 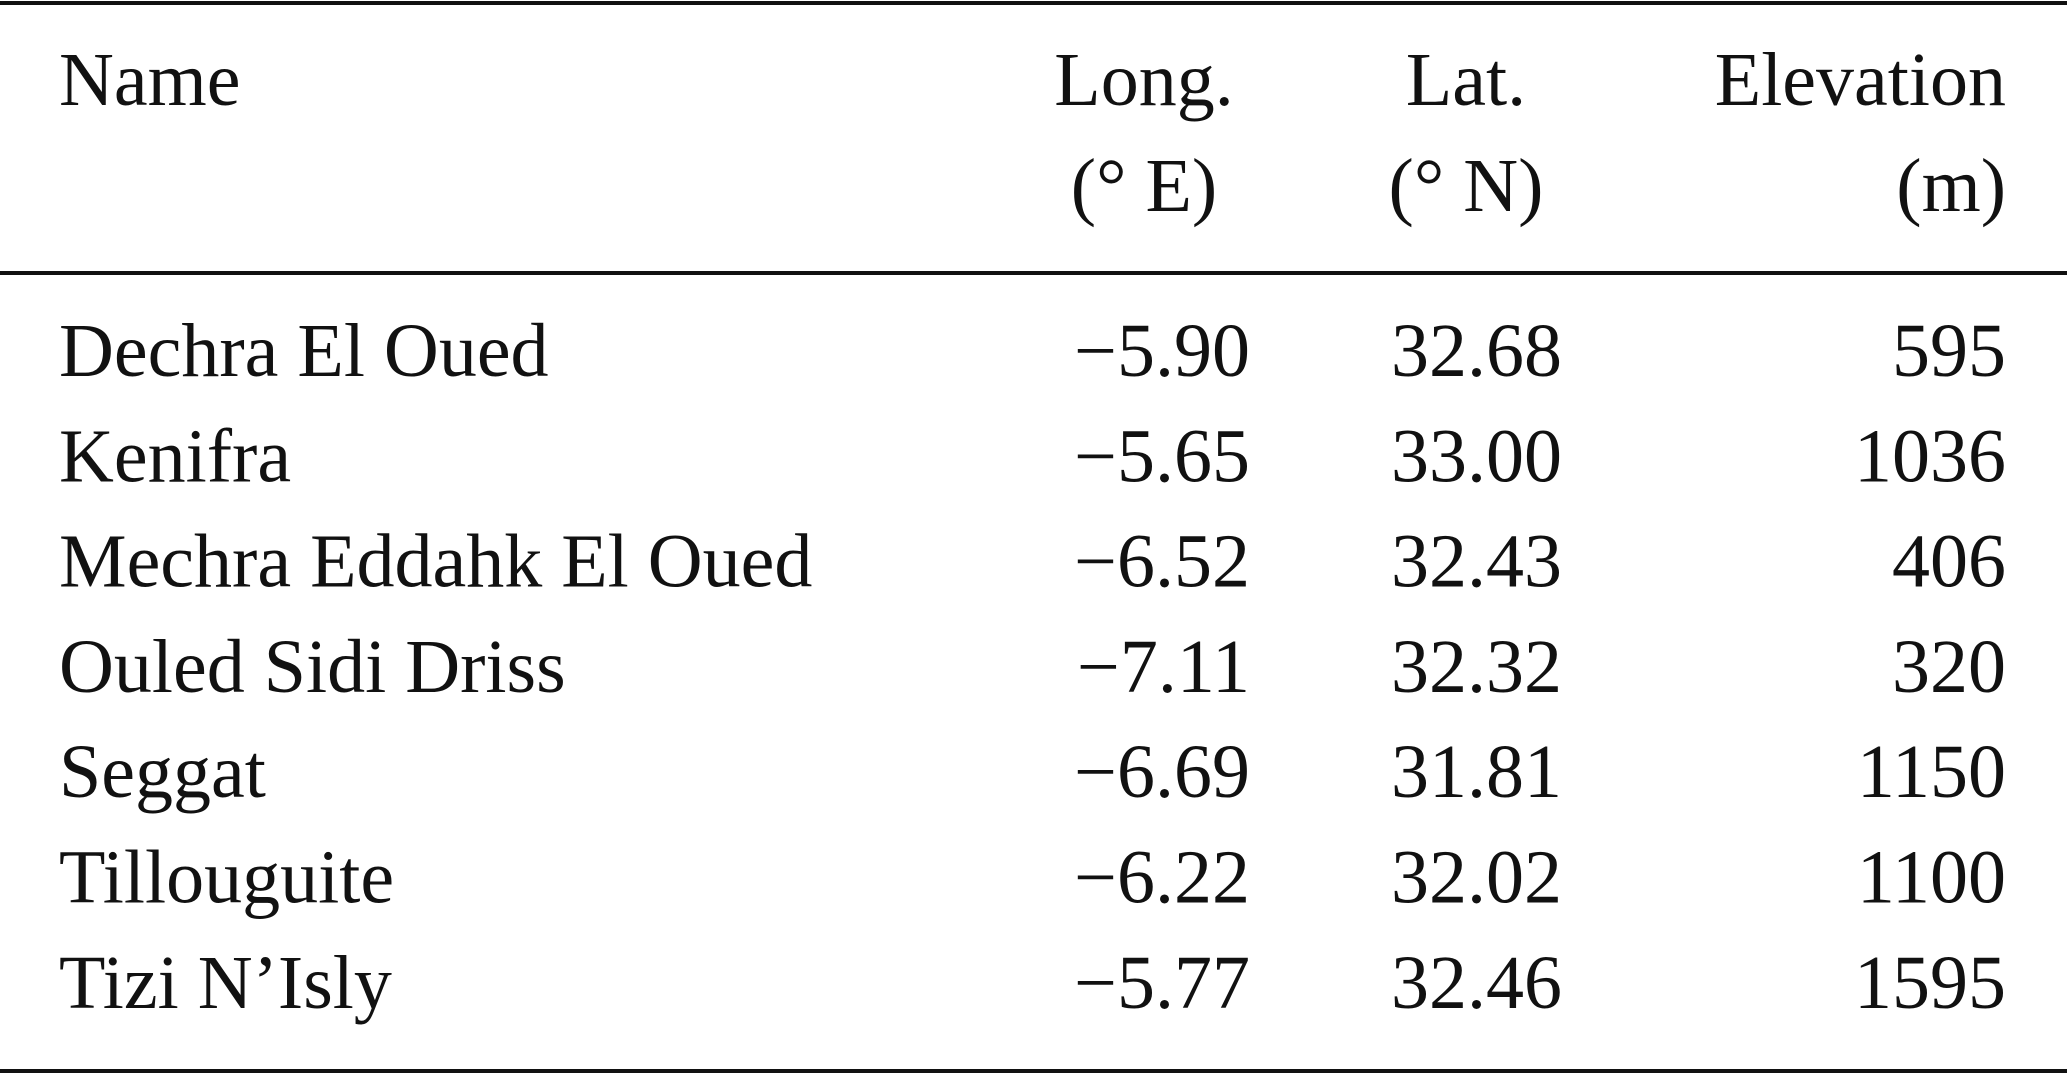 I want to click on cell-value: −5.65, so click(x=1162, y=456).